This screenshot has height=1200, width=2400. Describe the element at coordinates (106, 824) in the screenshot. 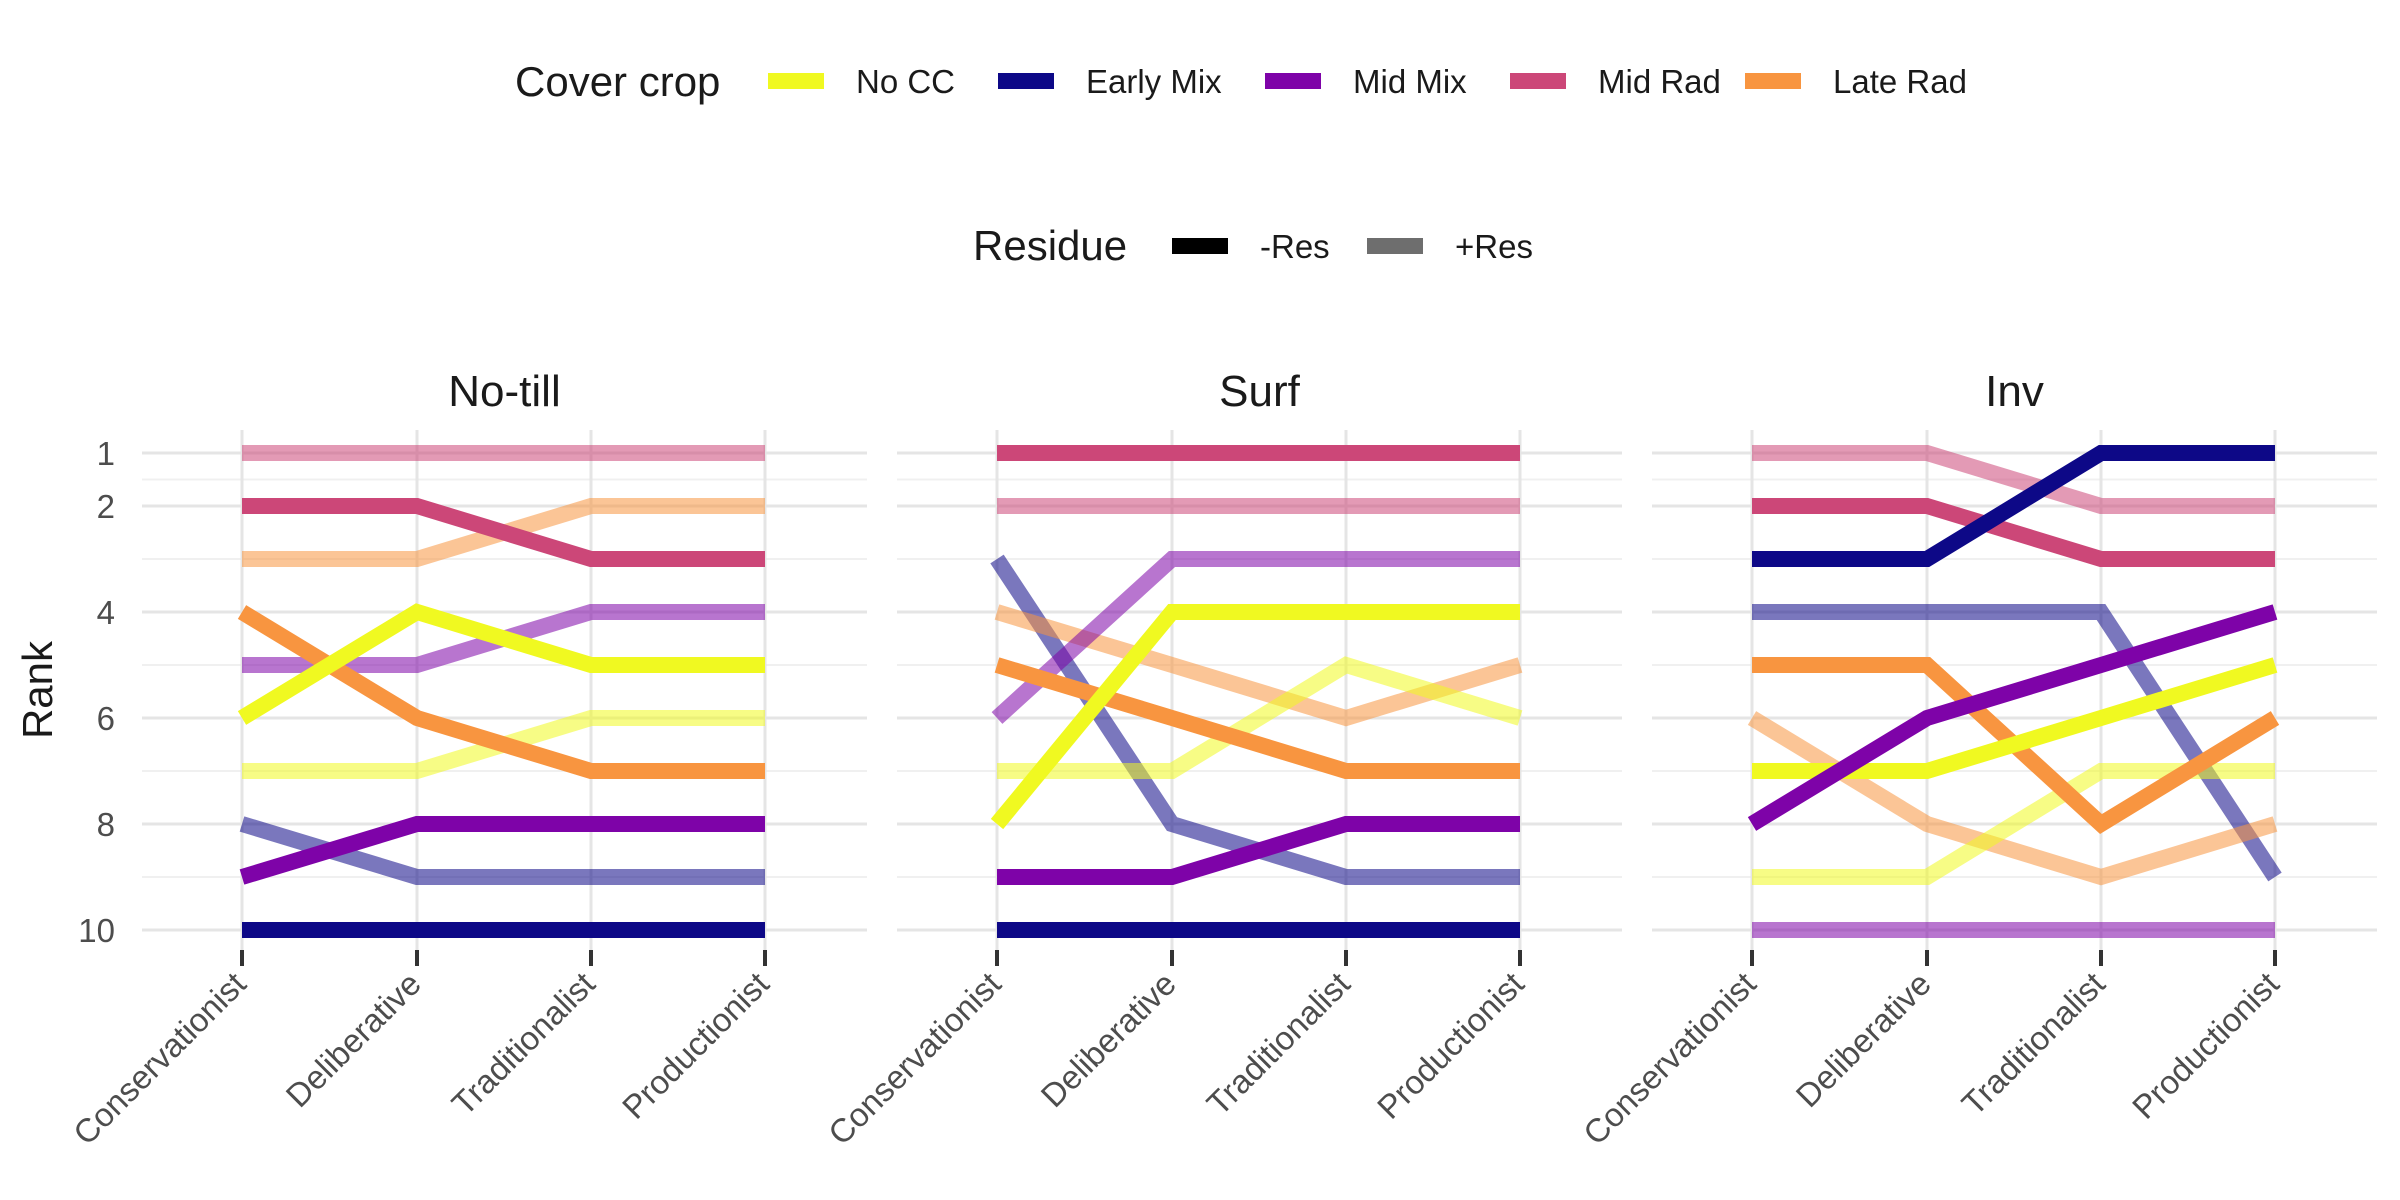

I see `y-tick-label: 8` at that location.